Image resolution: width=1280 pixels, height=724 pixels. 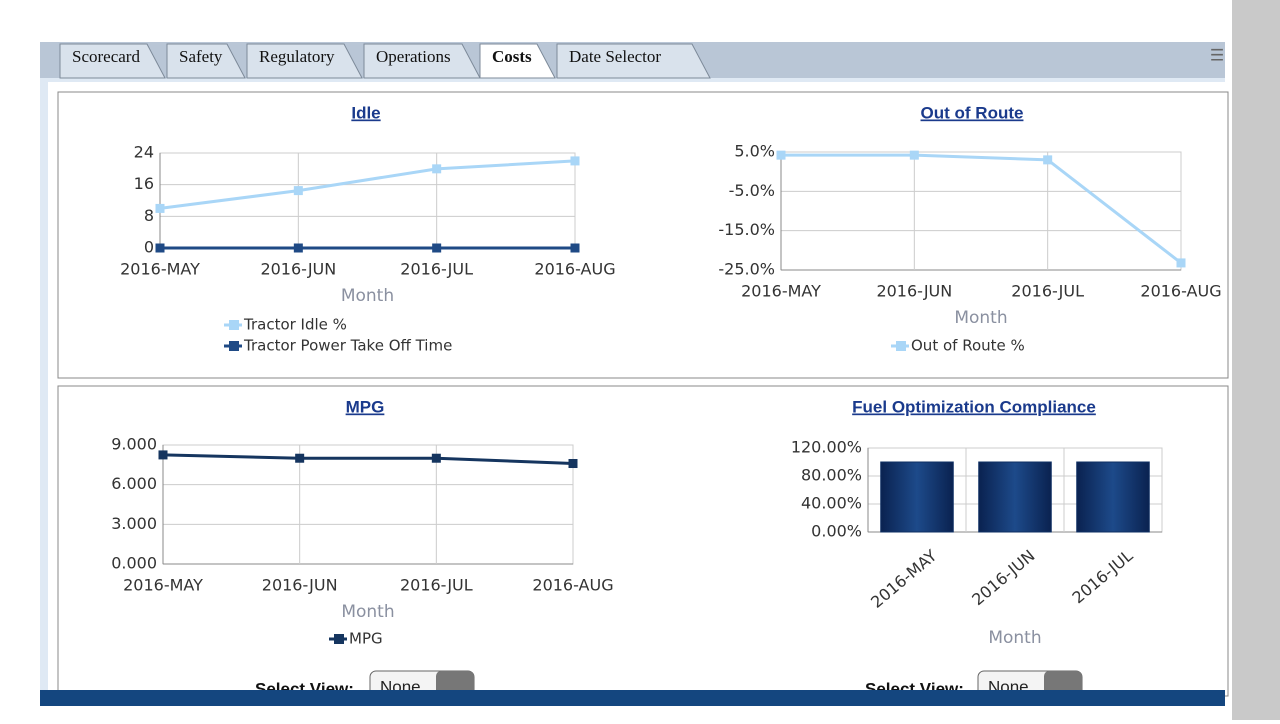 What do you see at coordinates (149, 247) in the screenshot?
I see `y-tick-label: 0` at bounding box center [149, 247].